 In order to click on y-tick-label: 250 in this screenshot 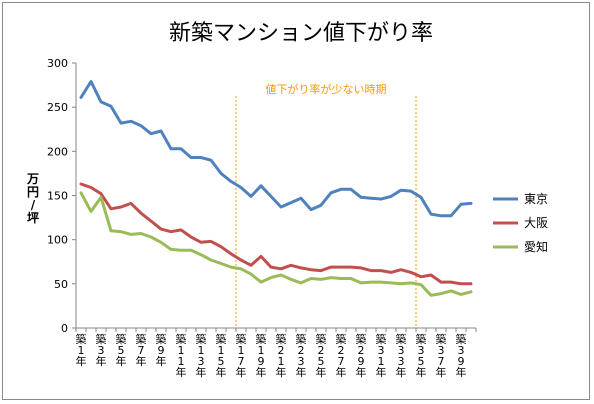, I will do `click(57, 107)`.